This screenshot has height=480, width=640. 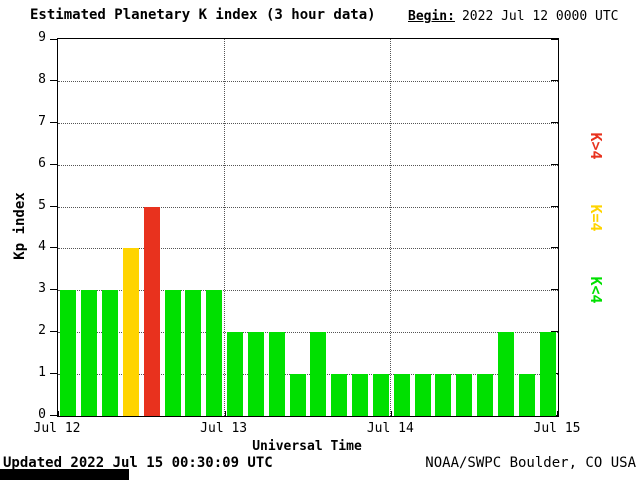 What do you see at coordinates (596, 218) in the screenshot?
I see `legend-item: K=4` at bounding box center [596, 218].